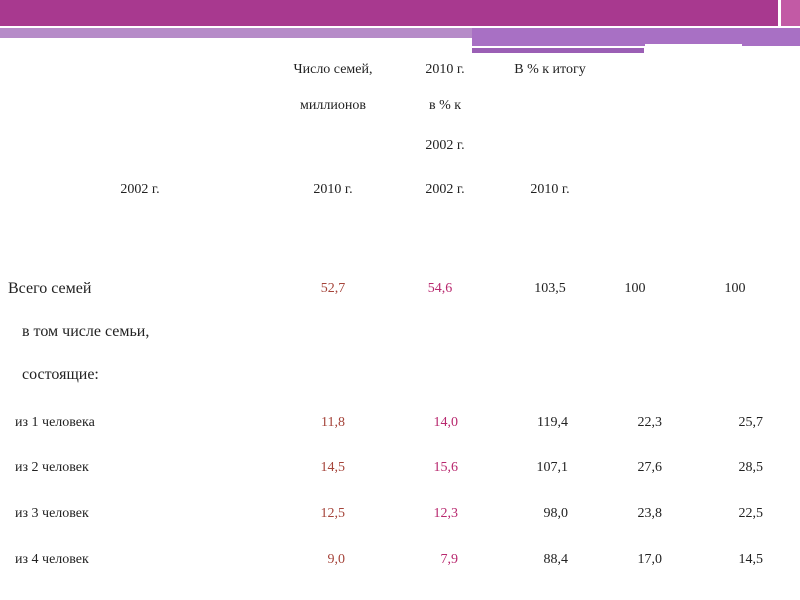 Image resolution: width=800 pixels, height=600 pixels. I want to click on row-label: из 2 человек, so click(52, 467).